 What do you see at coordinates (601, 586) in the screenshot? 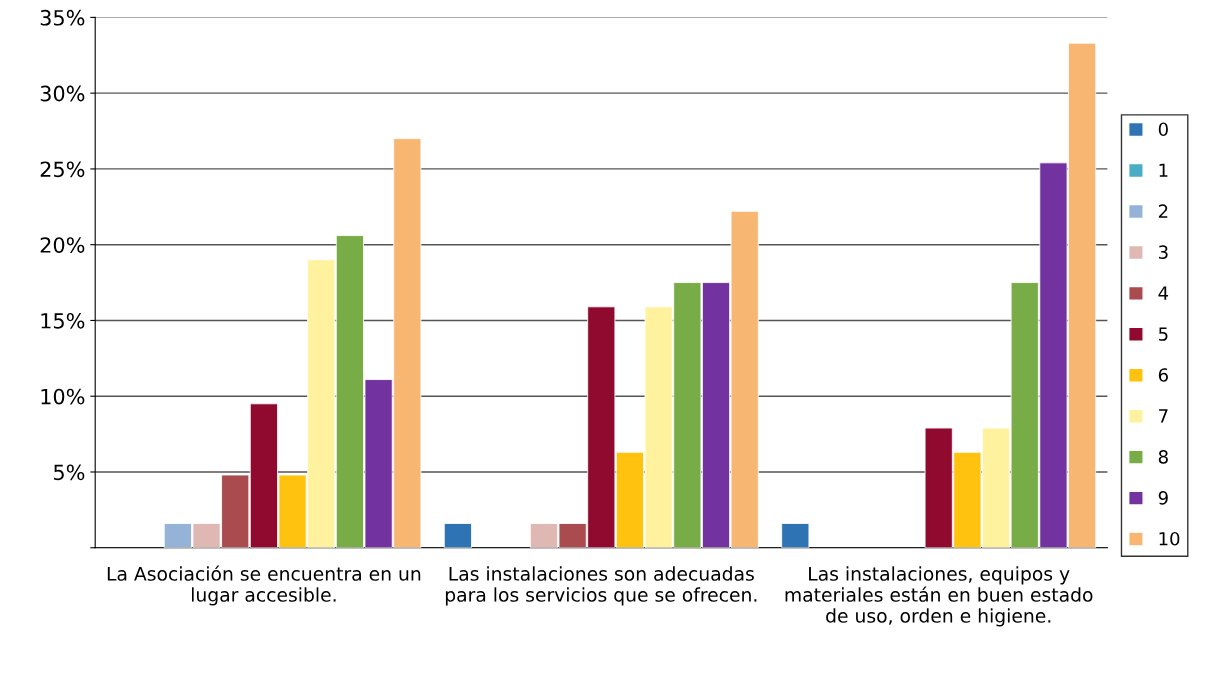
I see `x-tick-label: Las instalaciones son adecuadas para los servicios que se ofrecen.` at bounding box center [601, 586].